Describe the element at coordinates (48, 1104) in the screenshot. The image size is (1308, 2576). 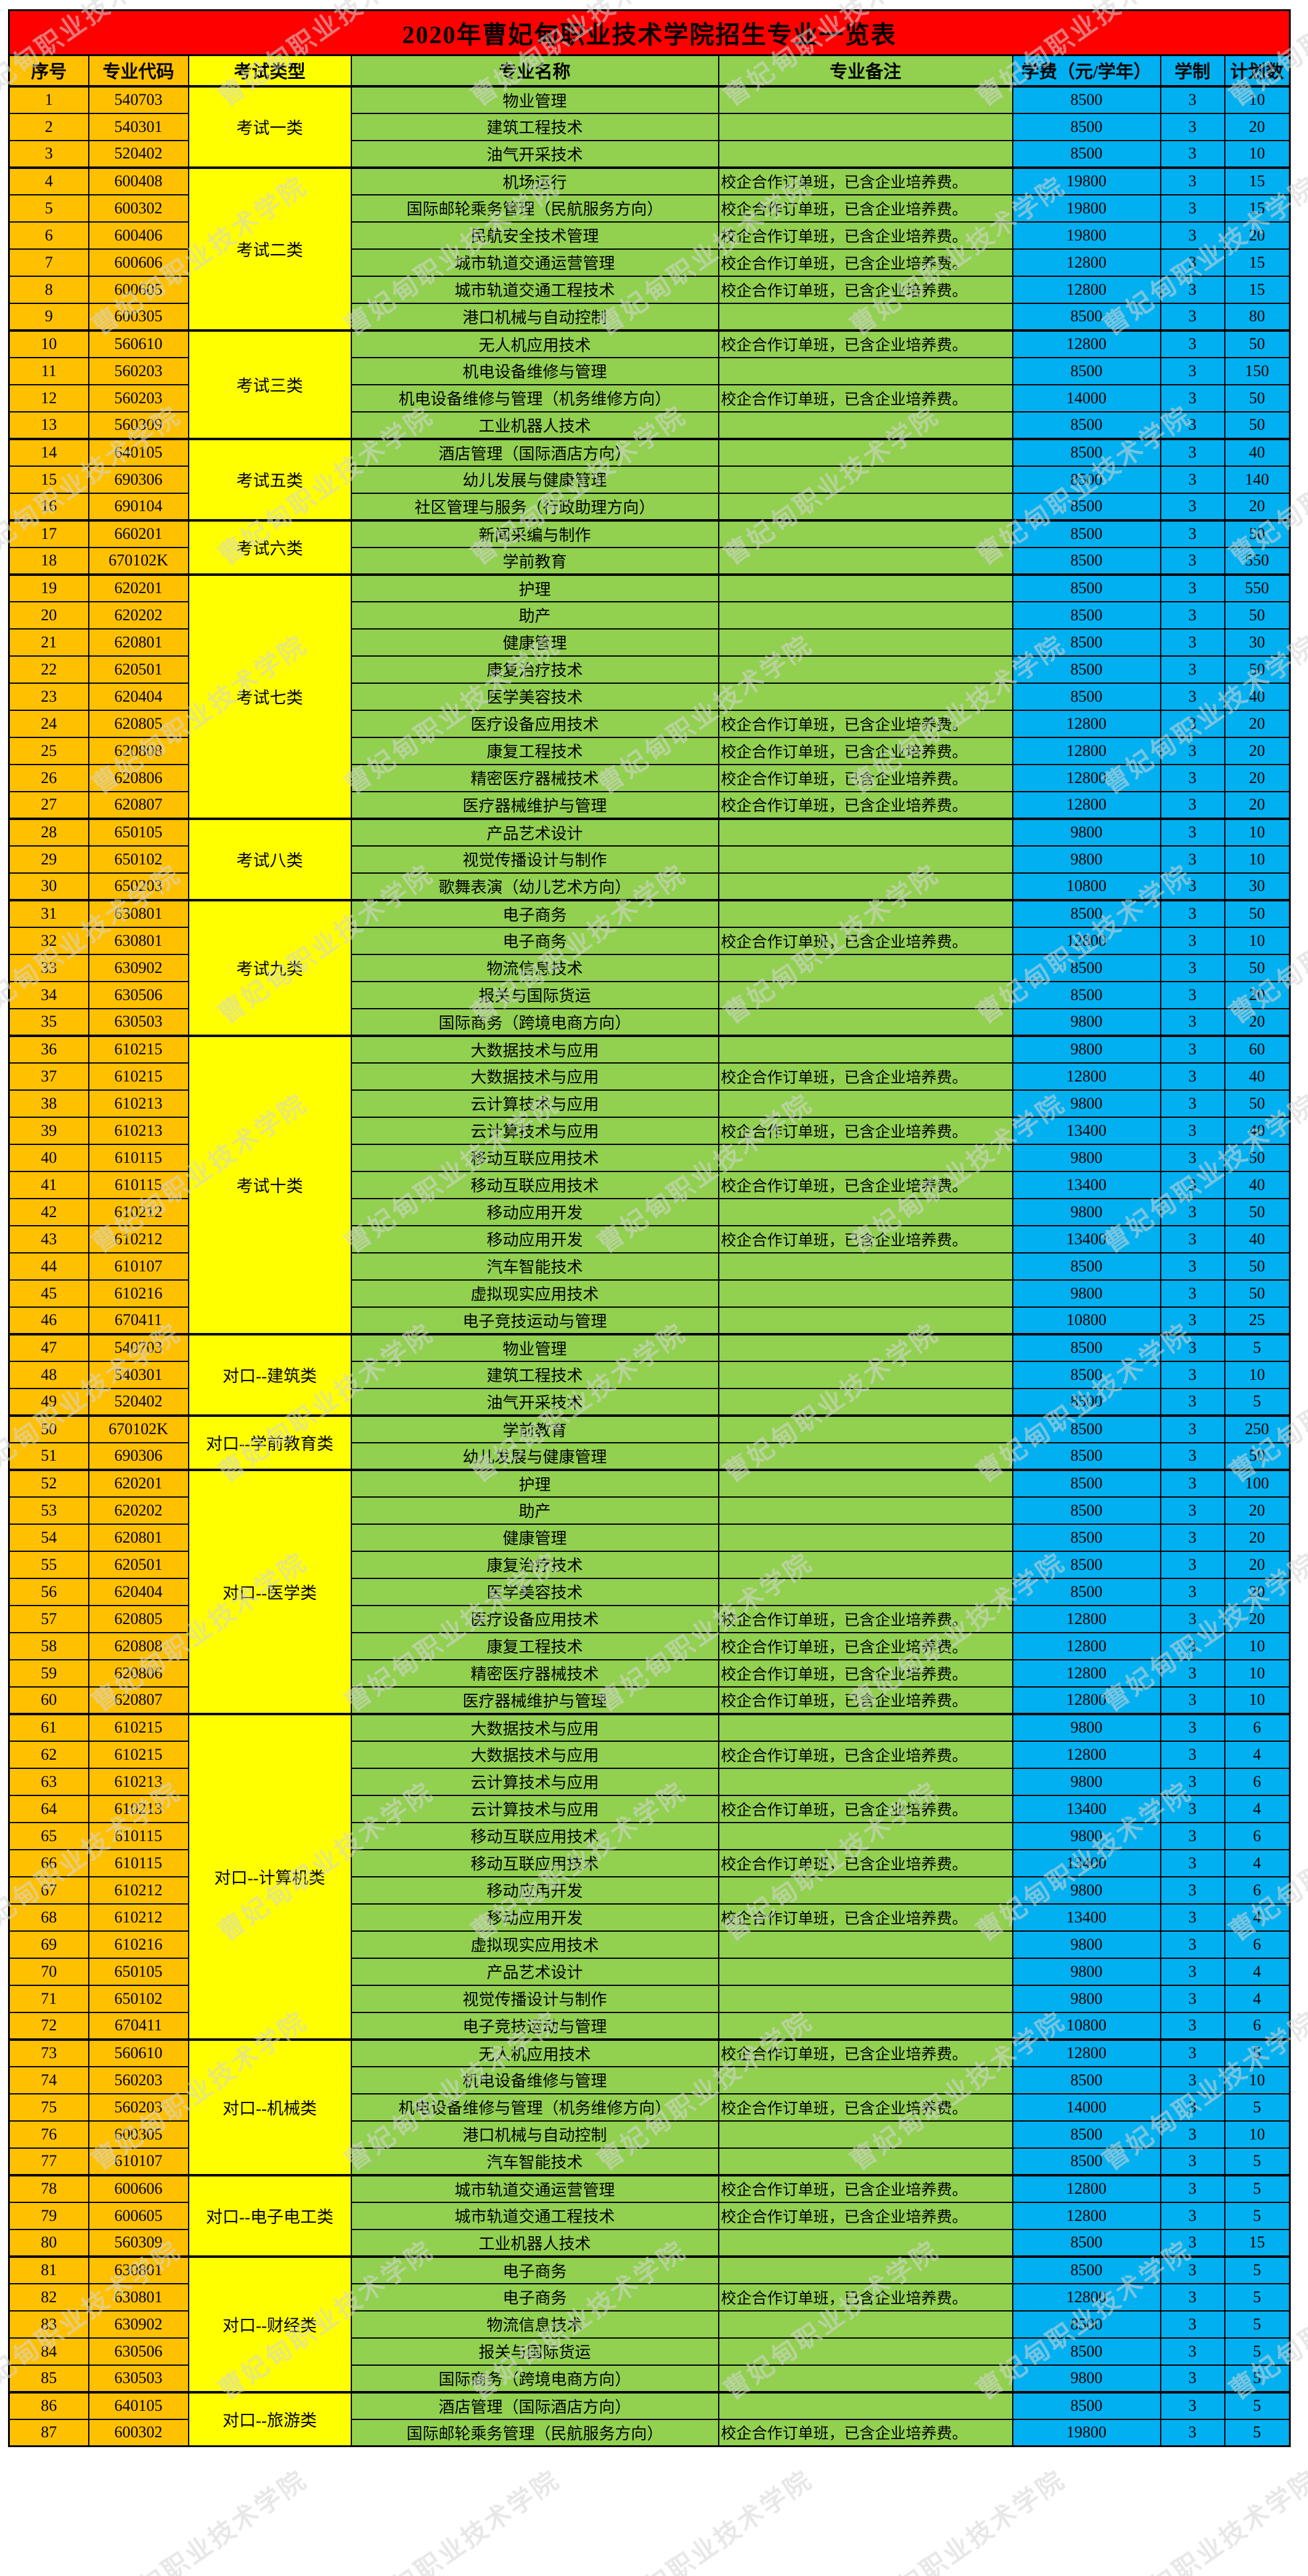
I see `cell-no: 38` at that location.